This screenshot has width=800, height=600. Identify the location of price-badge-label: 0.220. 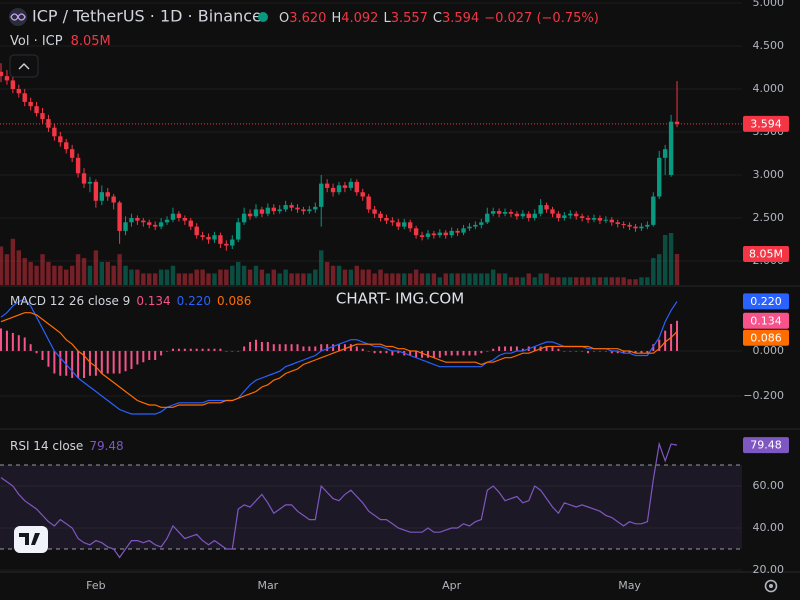
(766, 301).